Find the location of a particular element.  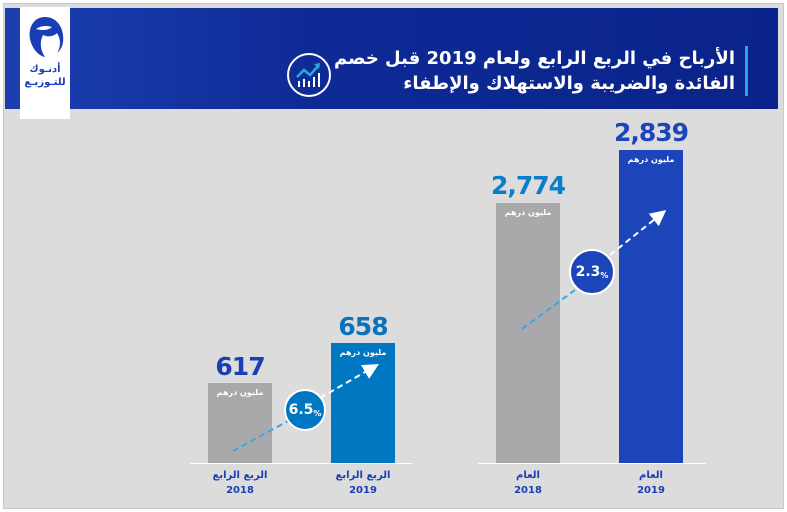

value-label-q4-2019: 658 is located at coordinates (363, 326).